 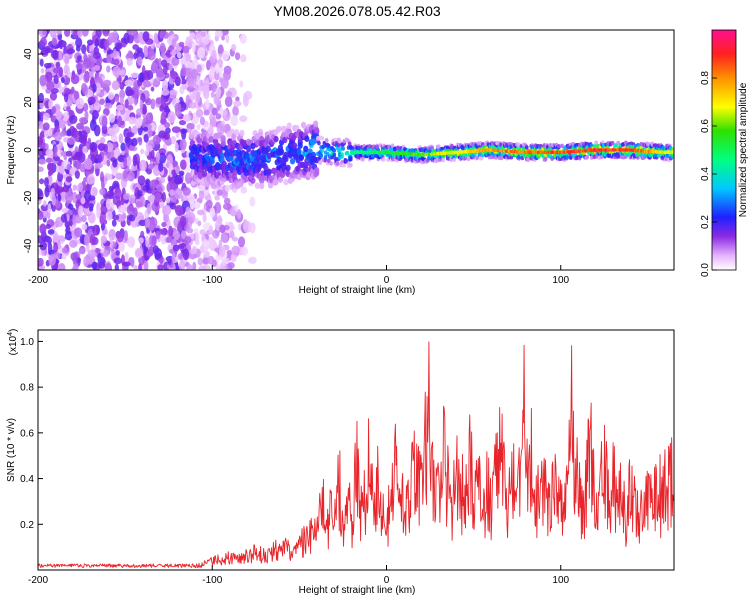 What do you see at coordinates (31, 434) in the screenshot?
I see `snr-y-ticks: 0.2 0.4 0.6 0.8 1.0` at bounding box center [31, 434].